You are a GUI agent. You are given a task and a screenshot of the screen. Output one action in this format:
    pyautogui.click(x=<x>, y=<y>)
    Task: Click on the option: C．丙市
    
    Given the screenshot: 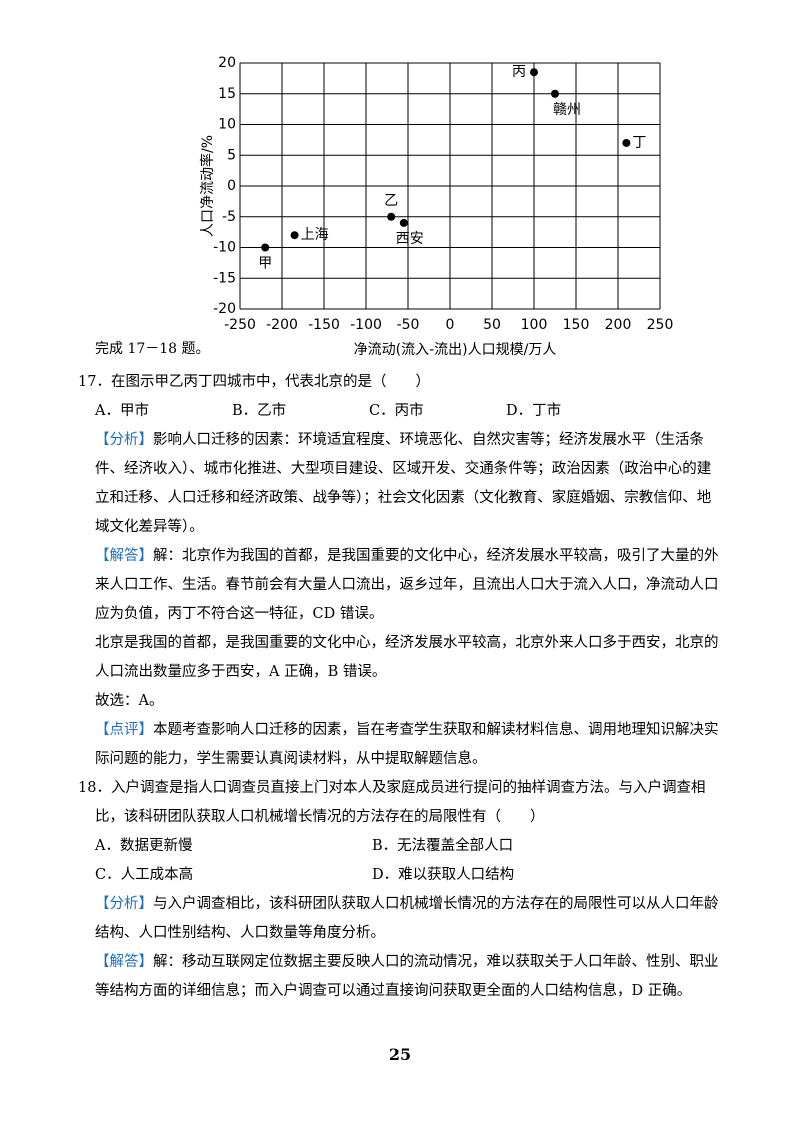 What is the action you would take?
    pyautogui.click(x=396, y=411)
    